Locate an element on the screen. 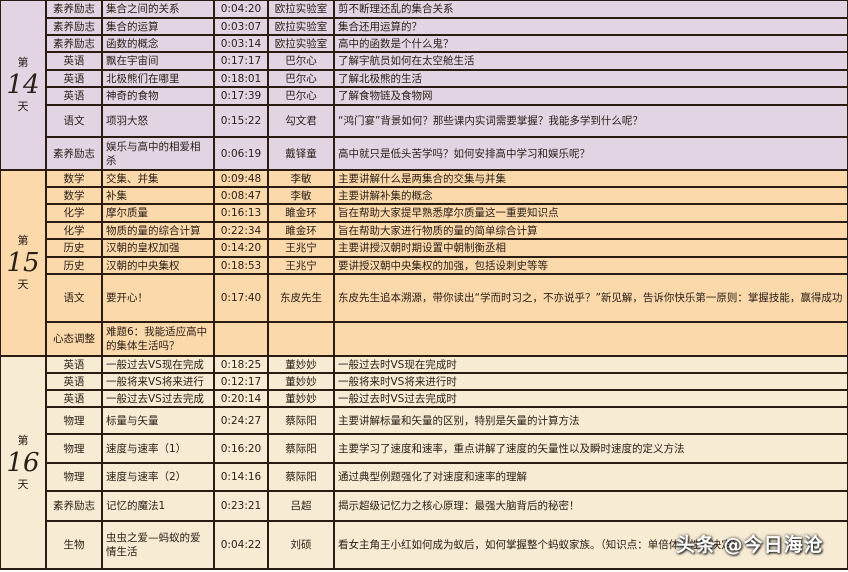  day-label: 第 14 天 is located at coordinates (23, 85).